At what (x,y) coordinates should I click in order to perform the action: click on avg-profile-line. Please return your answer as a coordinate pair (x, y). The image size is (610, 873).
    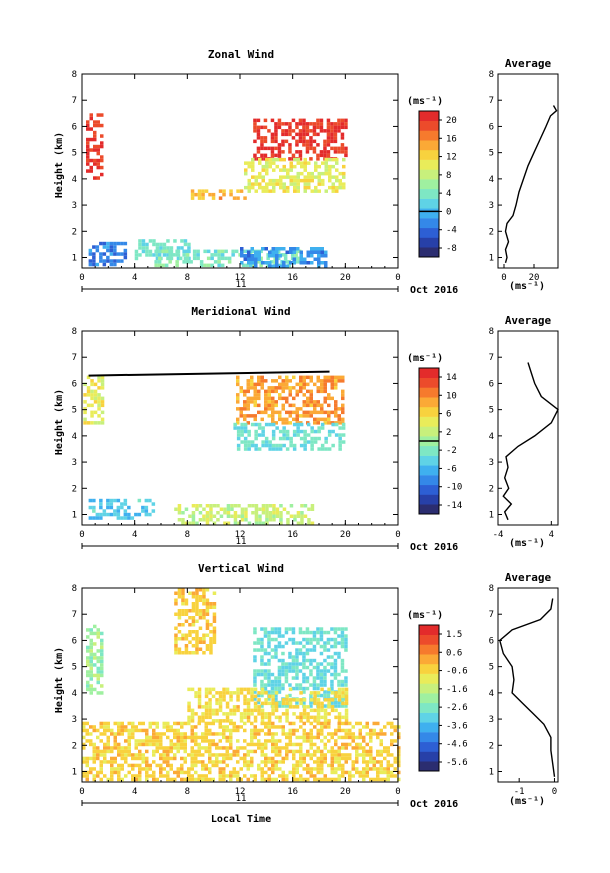
    Looking at the image, I should click on (527, 687).